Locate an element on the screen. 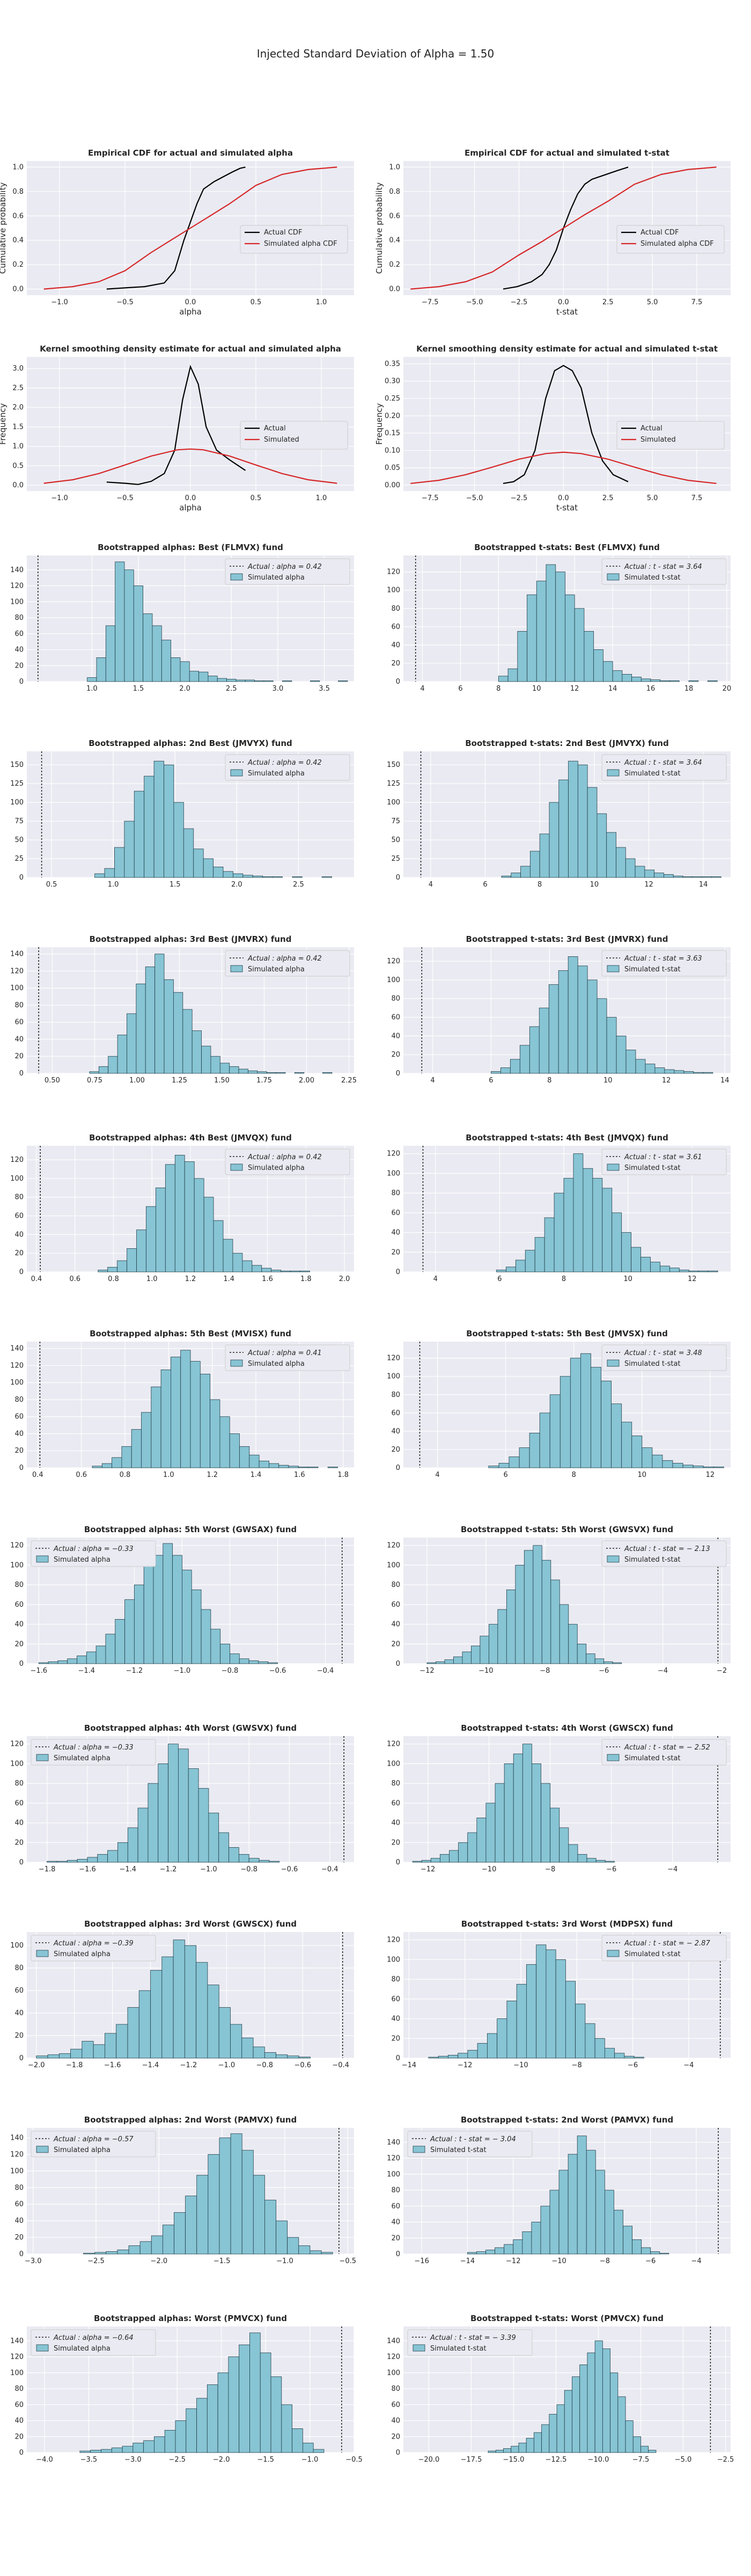 This screenshot has width=751, height=2576. legend-entry: Actual is located at coordinates (651, 429).